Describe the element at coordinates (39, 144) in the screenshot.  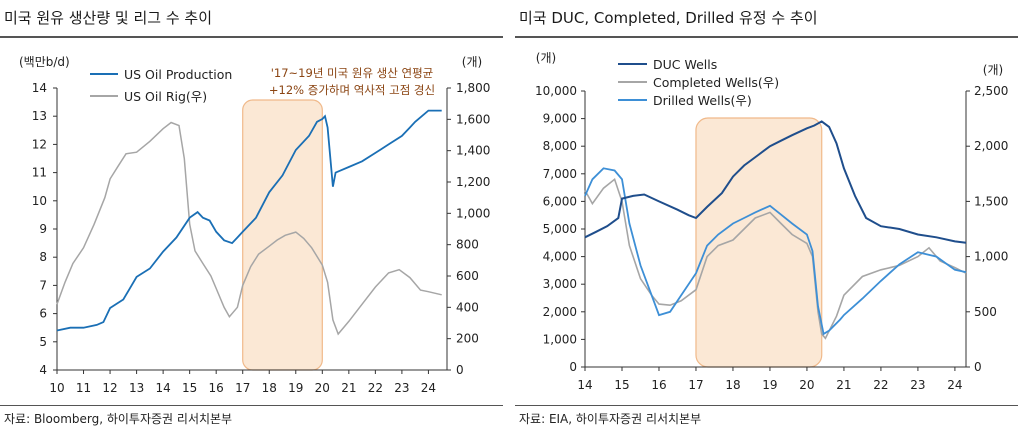
I see `left-y-tick-label: 12` at that location.